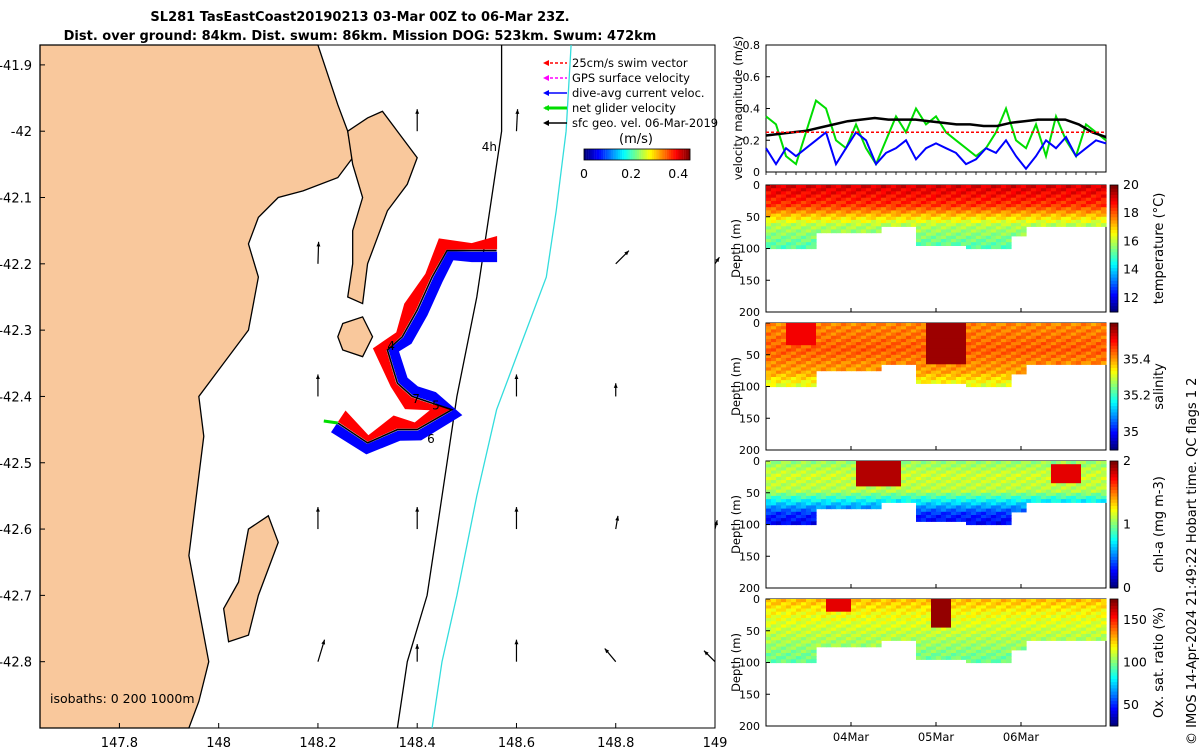 This screenshot has height=750, width=1200. Describe the element at coordinates (546, 63) in the screenshot. I see `legend-arrowhead` at that location.